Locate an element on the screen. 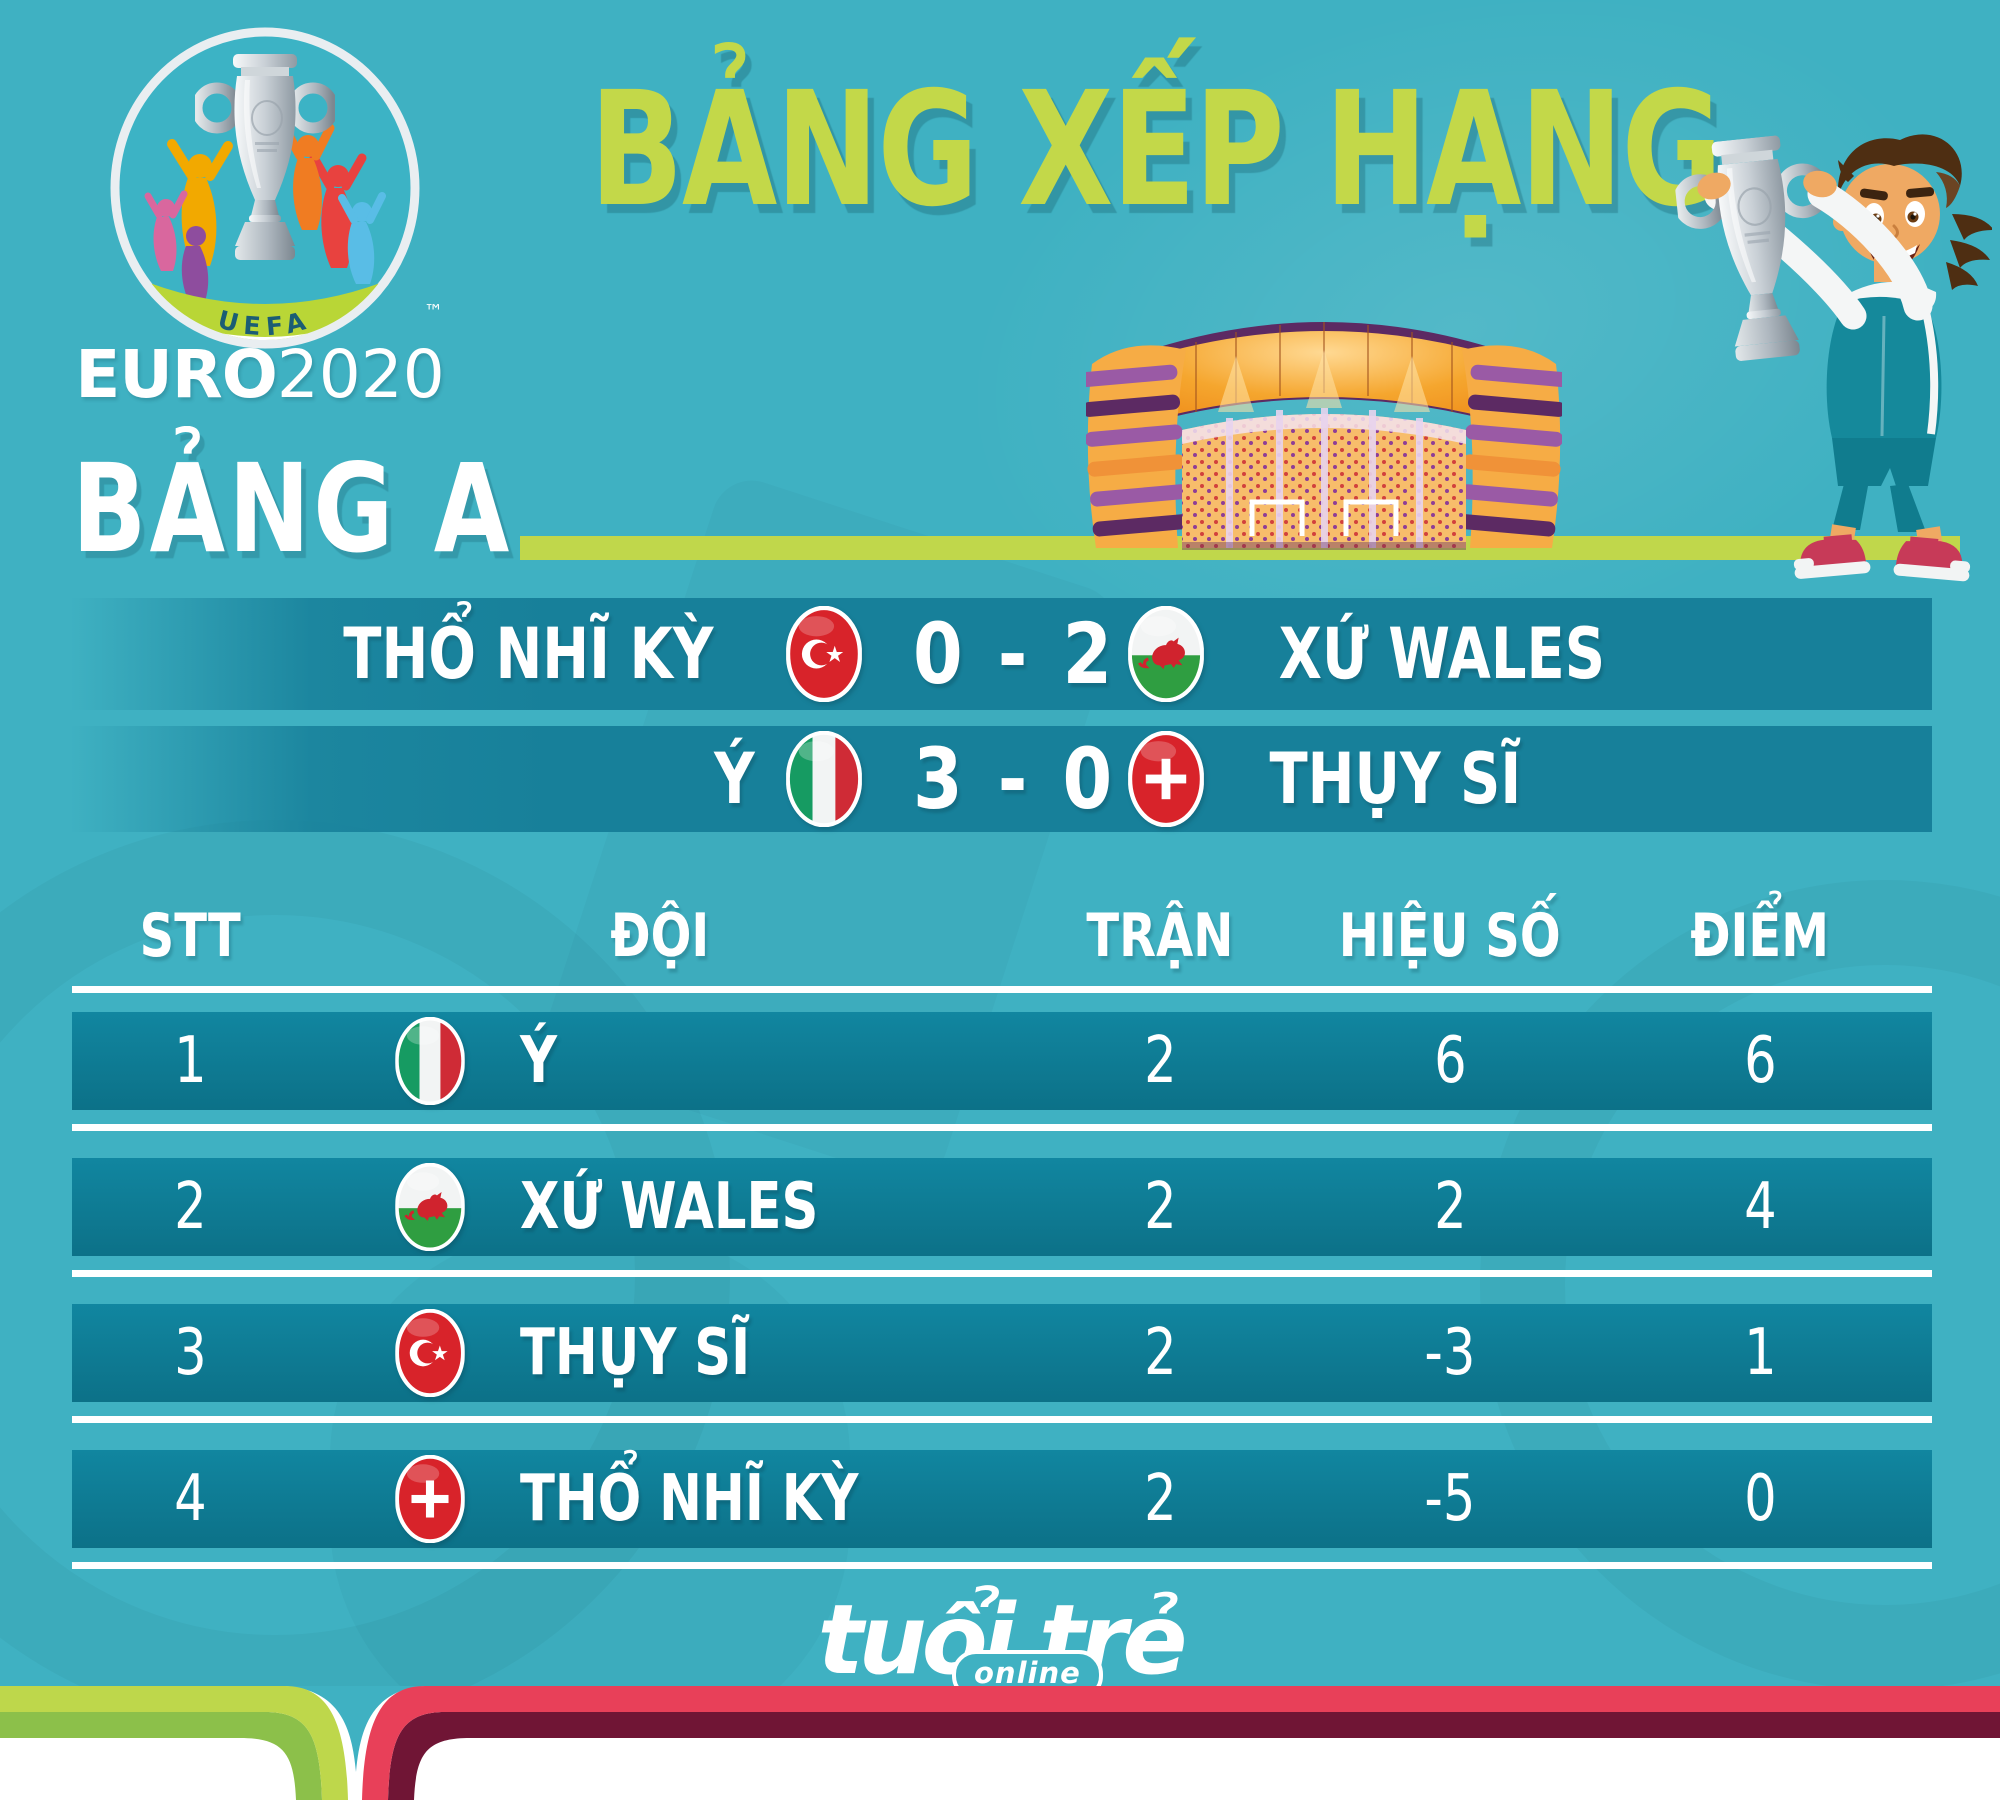 The height and width of the screenshot is (1800, 2000). goal-difference-cell: -3 is located at coordinates (1450, 1353).